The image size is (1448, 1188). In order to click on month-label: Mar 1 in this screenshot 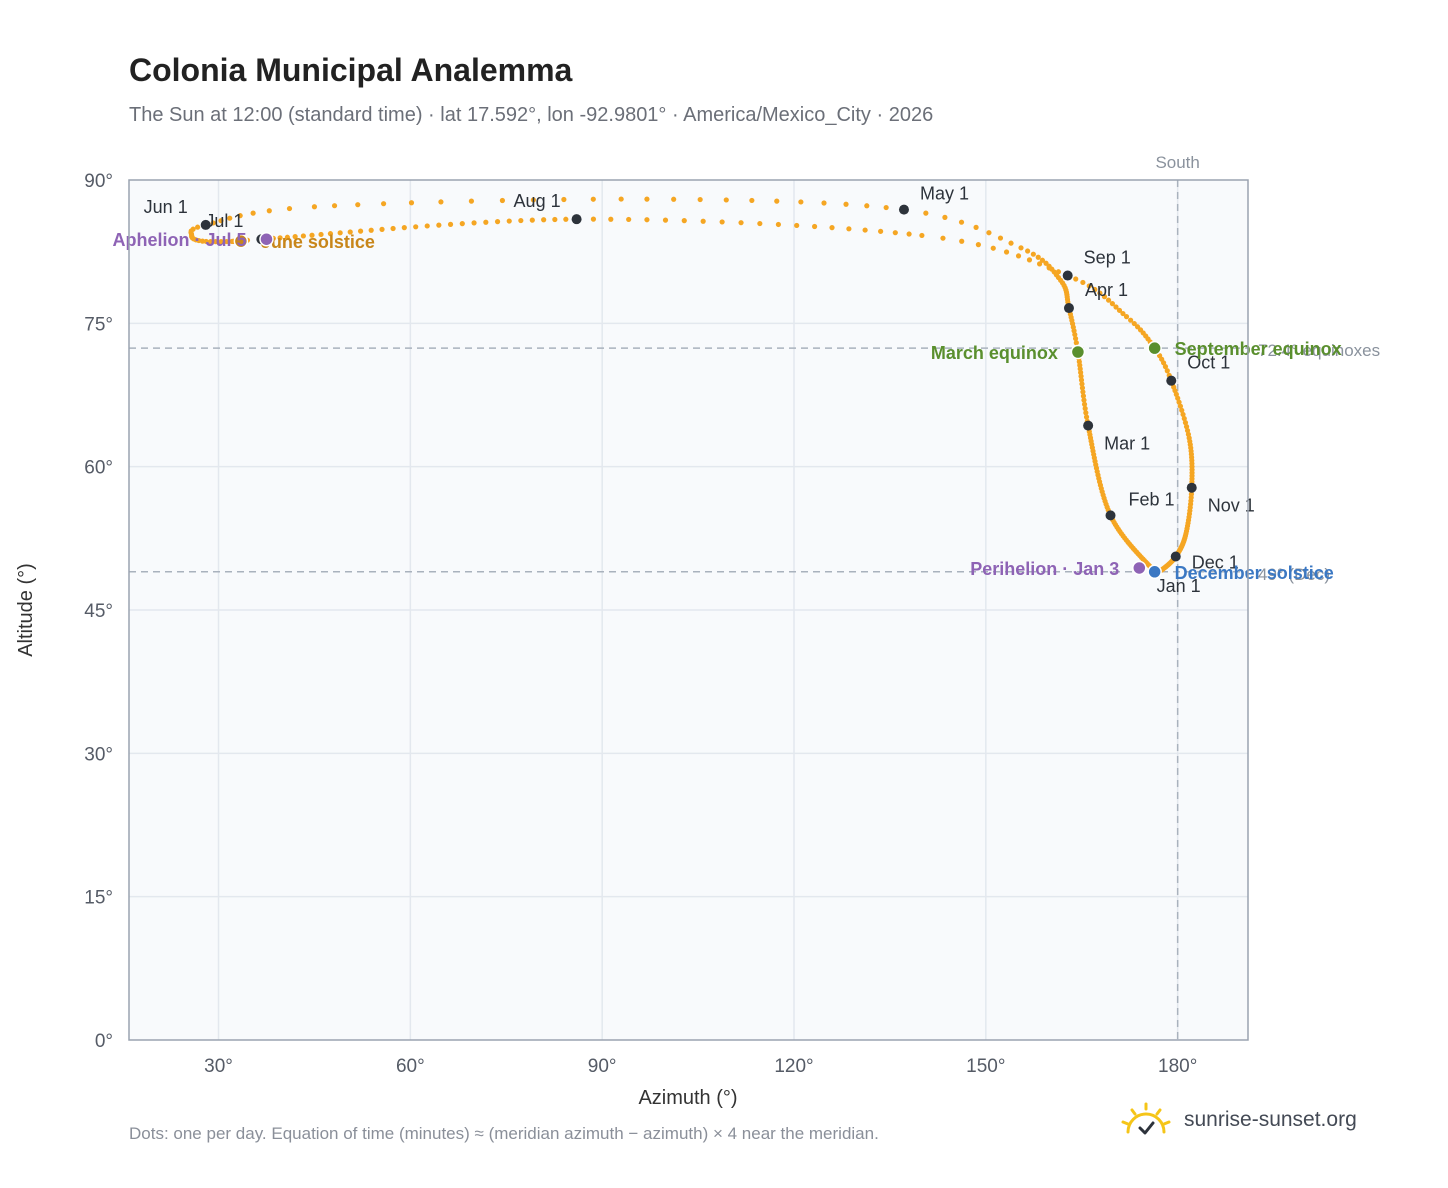, I will do `click(1127, 444)`.